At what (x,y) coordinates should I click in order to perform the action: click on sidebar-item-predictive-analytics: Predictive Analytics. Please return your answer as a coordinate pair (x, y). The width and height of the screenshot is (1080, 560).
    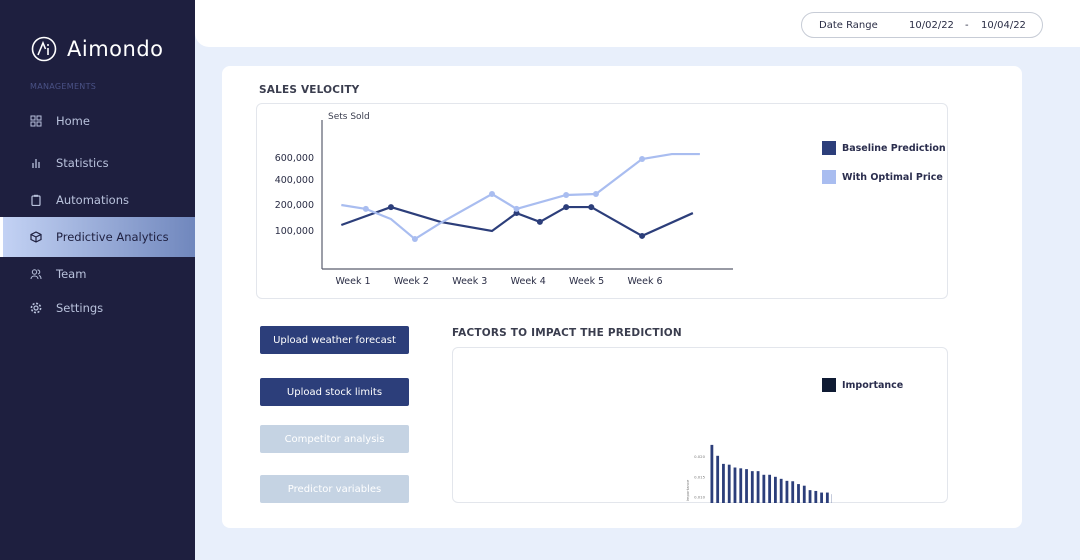
    Looking at the image, I should click on (97, 237).